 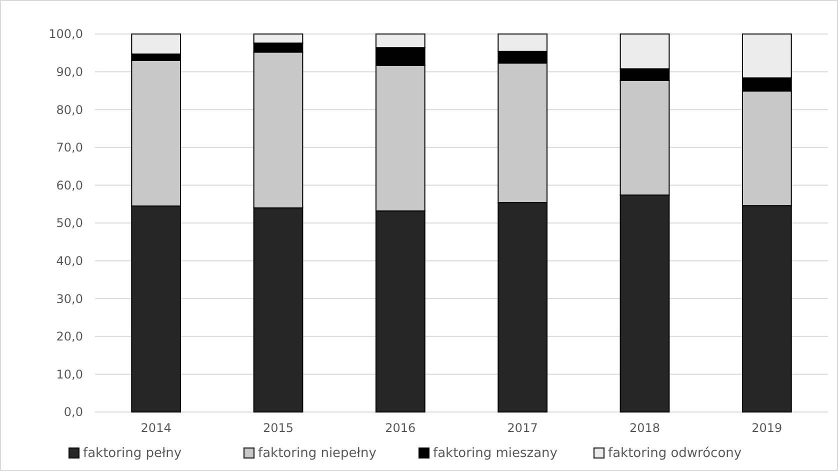 What do you see at coordinates (69, 374) in the screenshot?
I see `y-tick-label: 10,0` at bounding box center [69, 374].